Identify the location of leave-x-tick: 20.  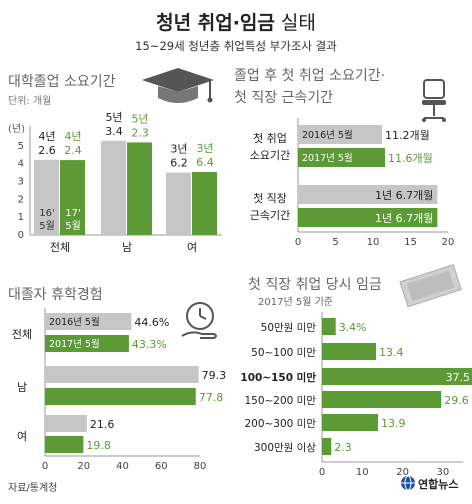
(83, 466).